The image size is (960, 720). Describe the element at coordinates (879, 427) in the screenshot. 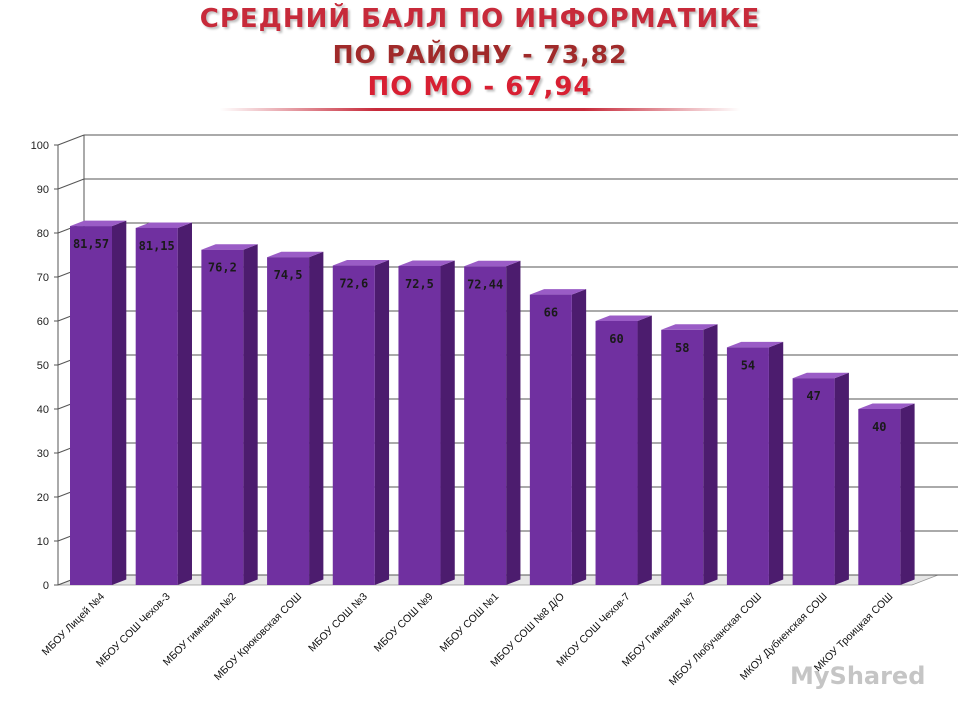

I see `data-label: 40` at that location.